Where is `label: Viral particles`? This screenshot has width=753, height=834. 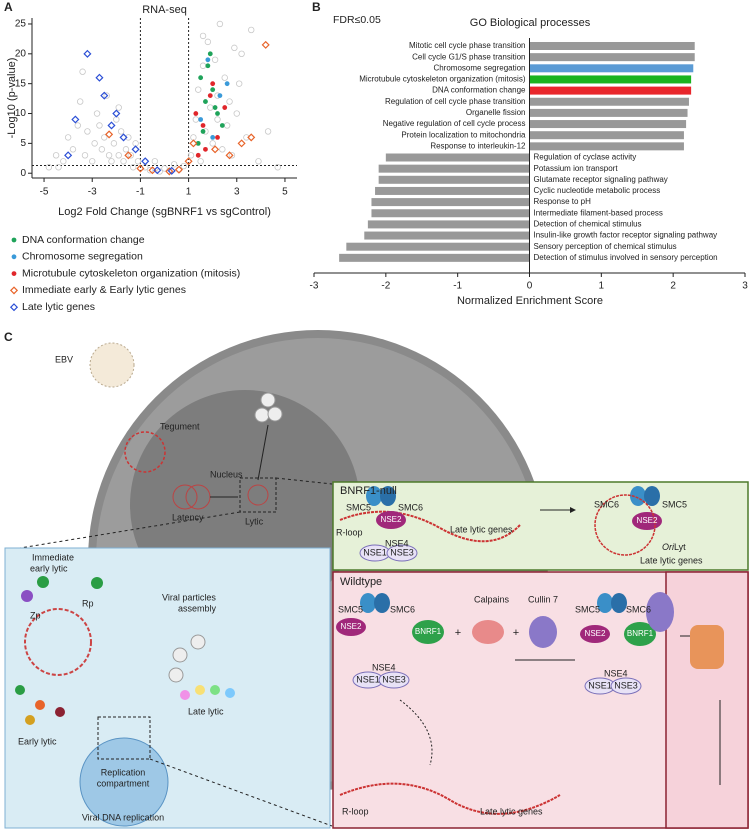 label: Viral particles is located at coordinates (189, 597).